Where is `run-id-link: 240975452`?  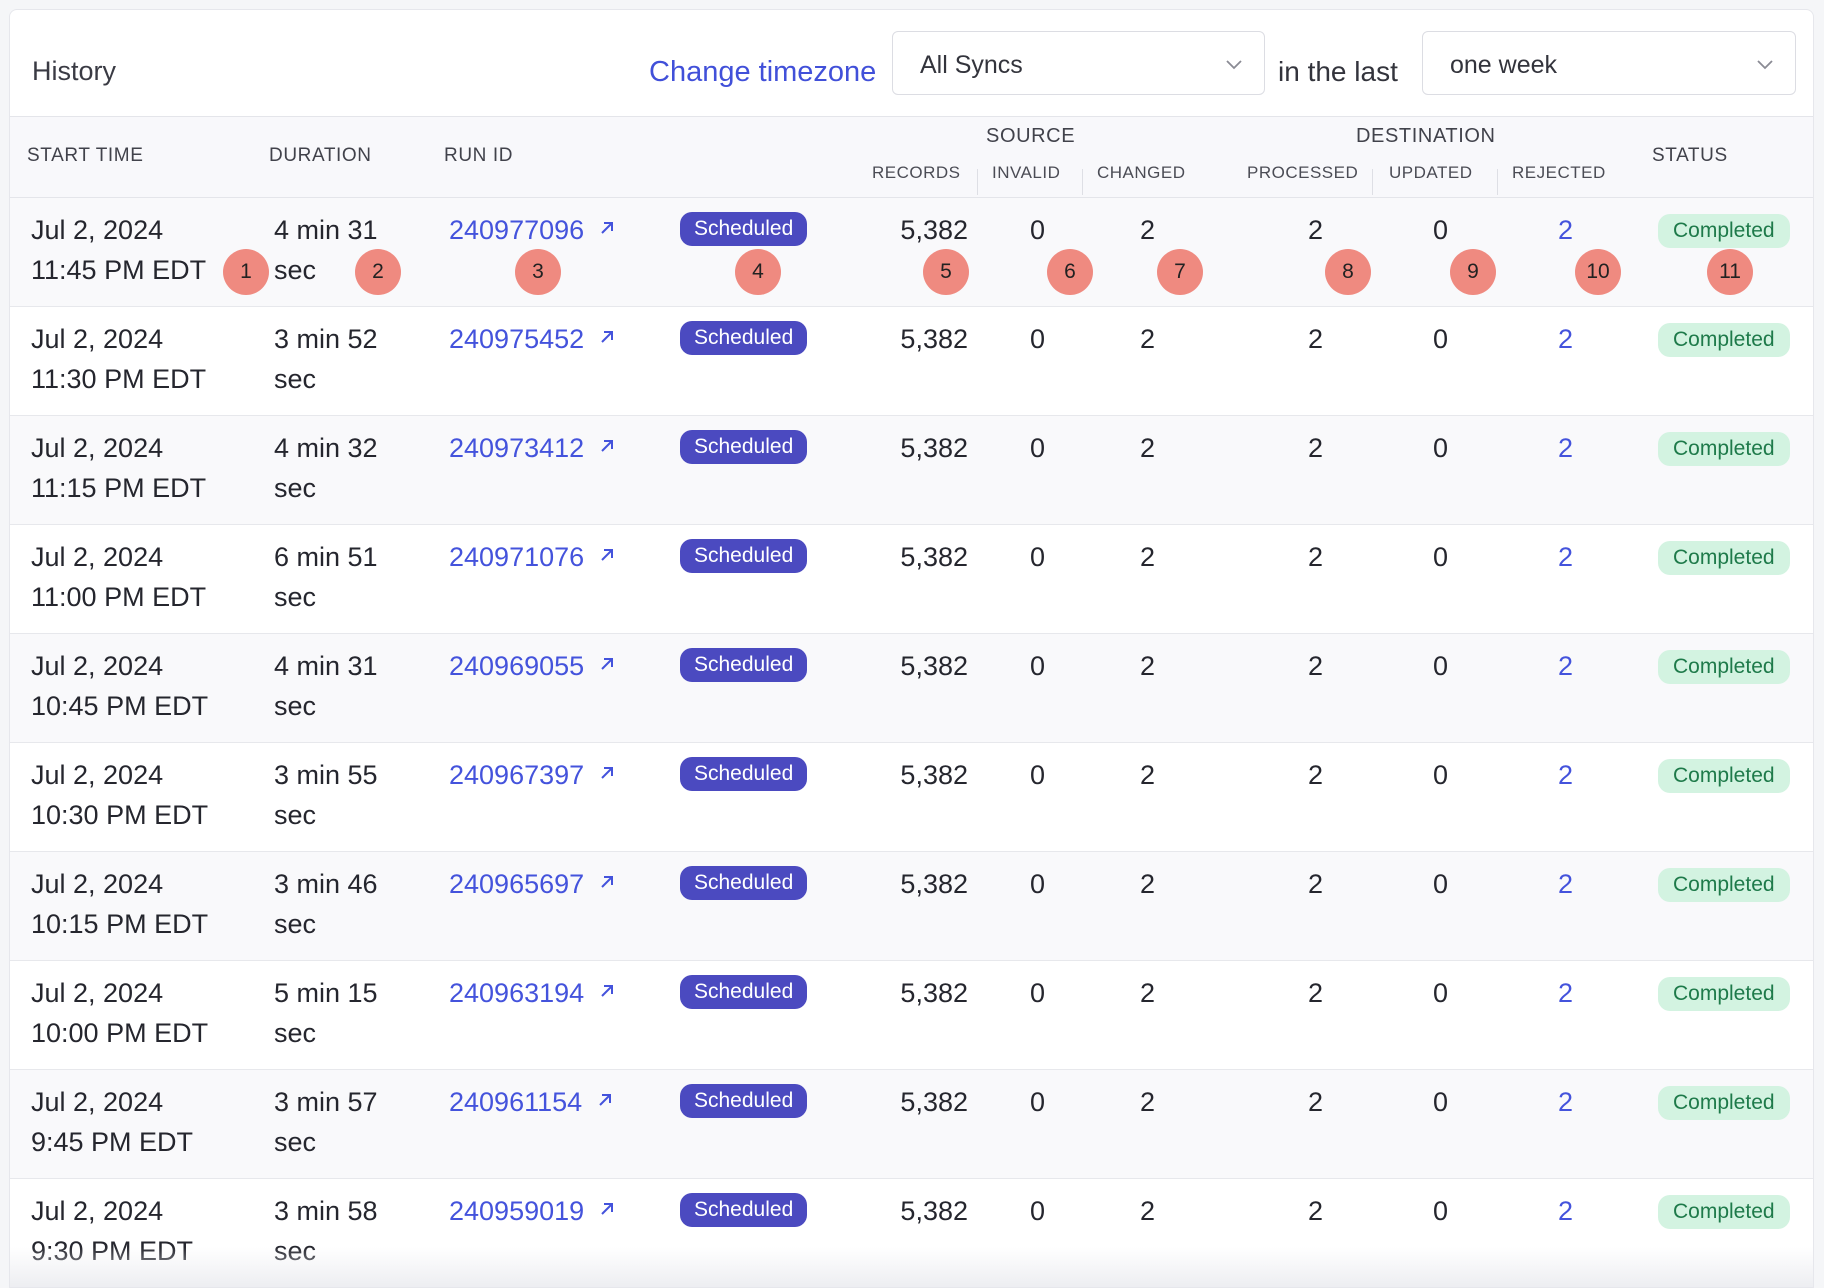
run-id-link: 240975452 is located at coordinates (532, 339).